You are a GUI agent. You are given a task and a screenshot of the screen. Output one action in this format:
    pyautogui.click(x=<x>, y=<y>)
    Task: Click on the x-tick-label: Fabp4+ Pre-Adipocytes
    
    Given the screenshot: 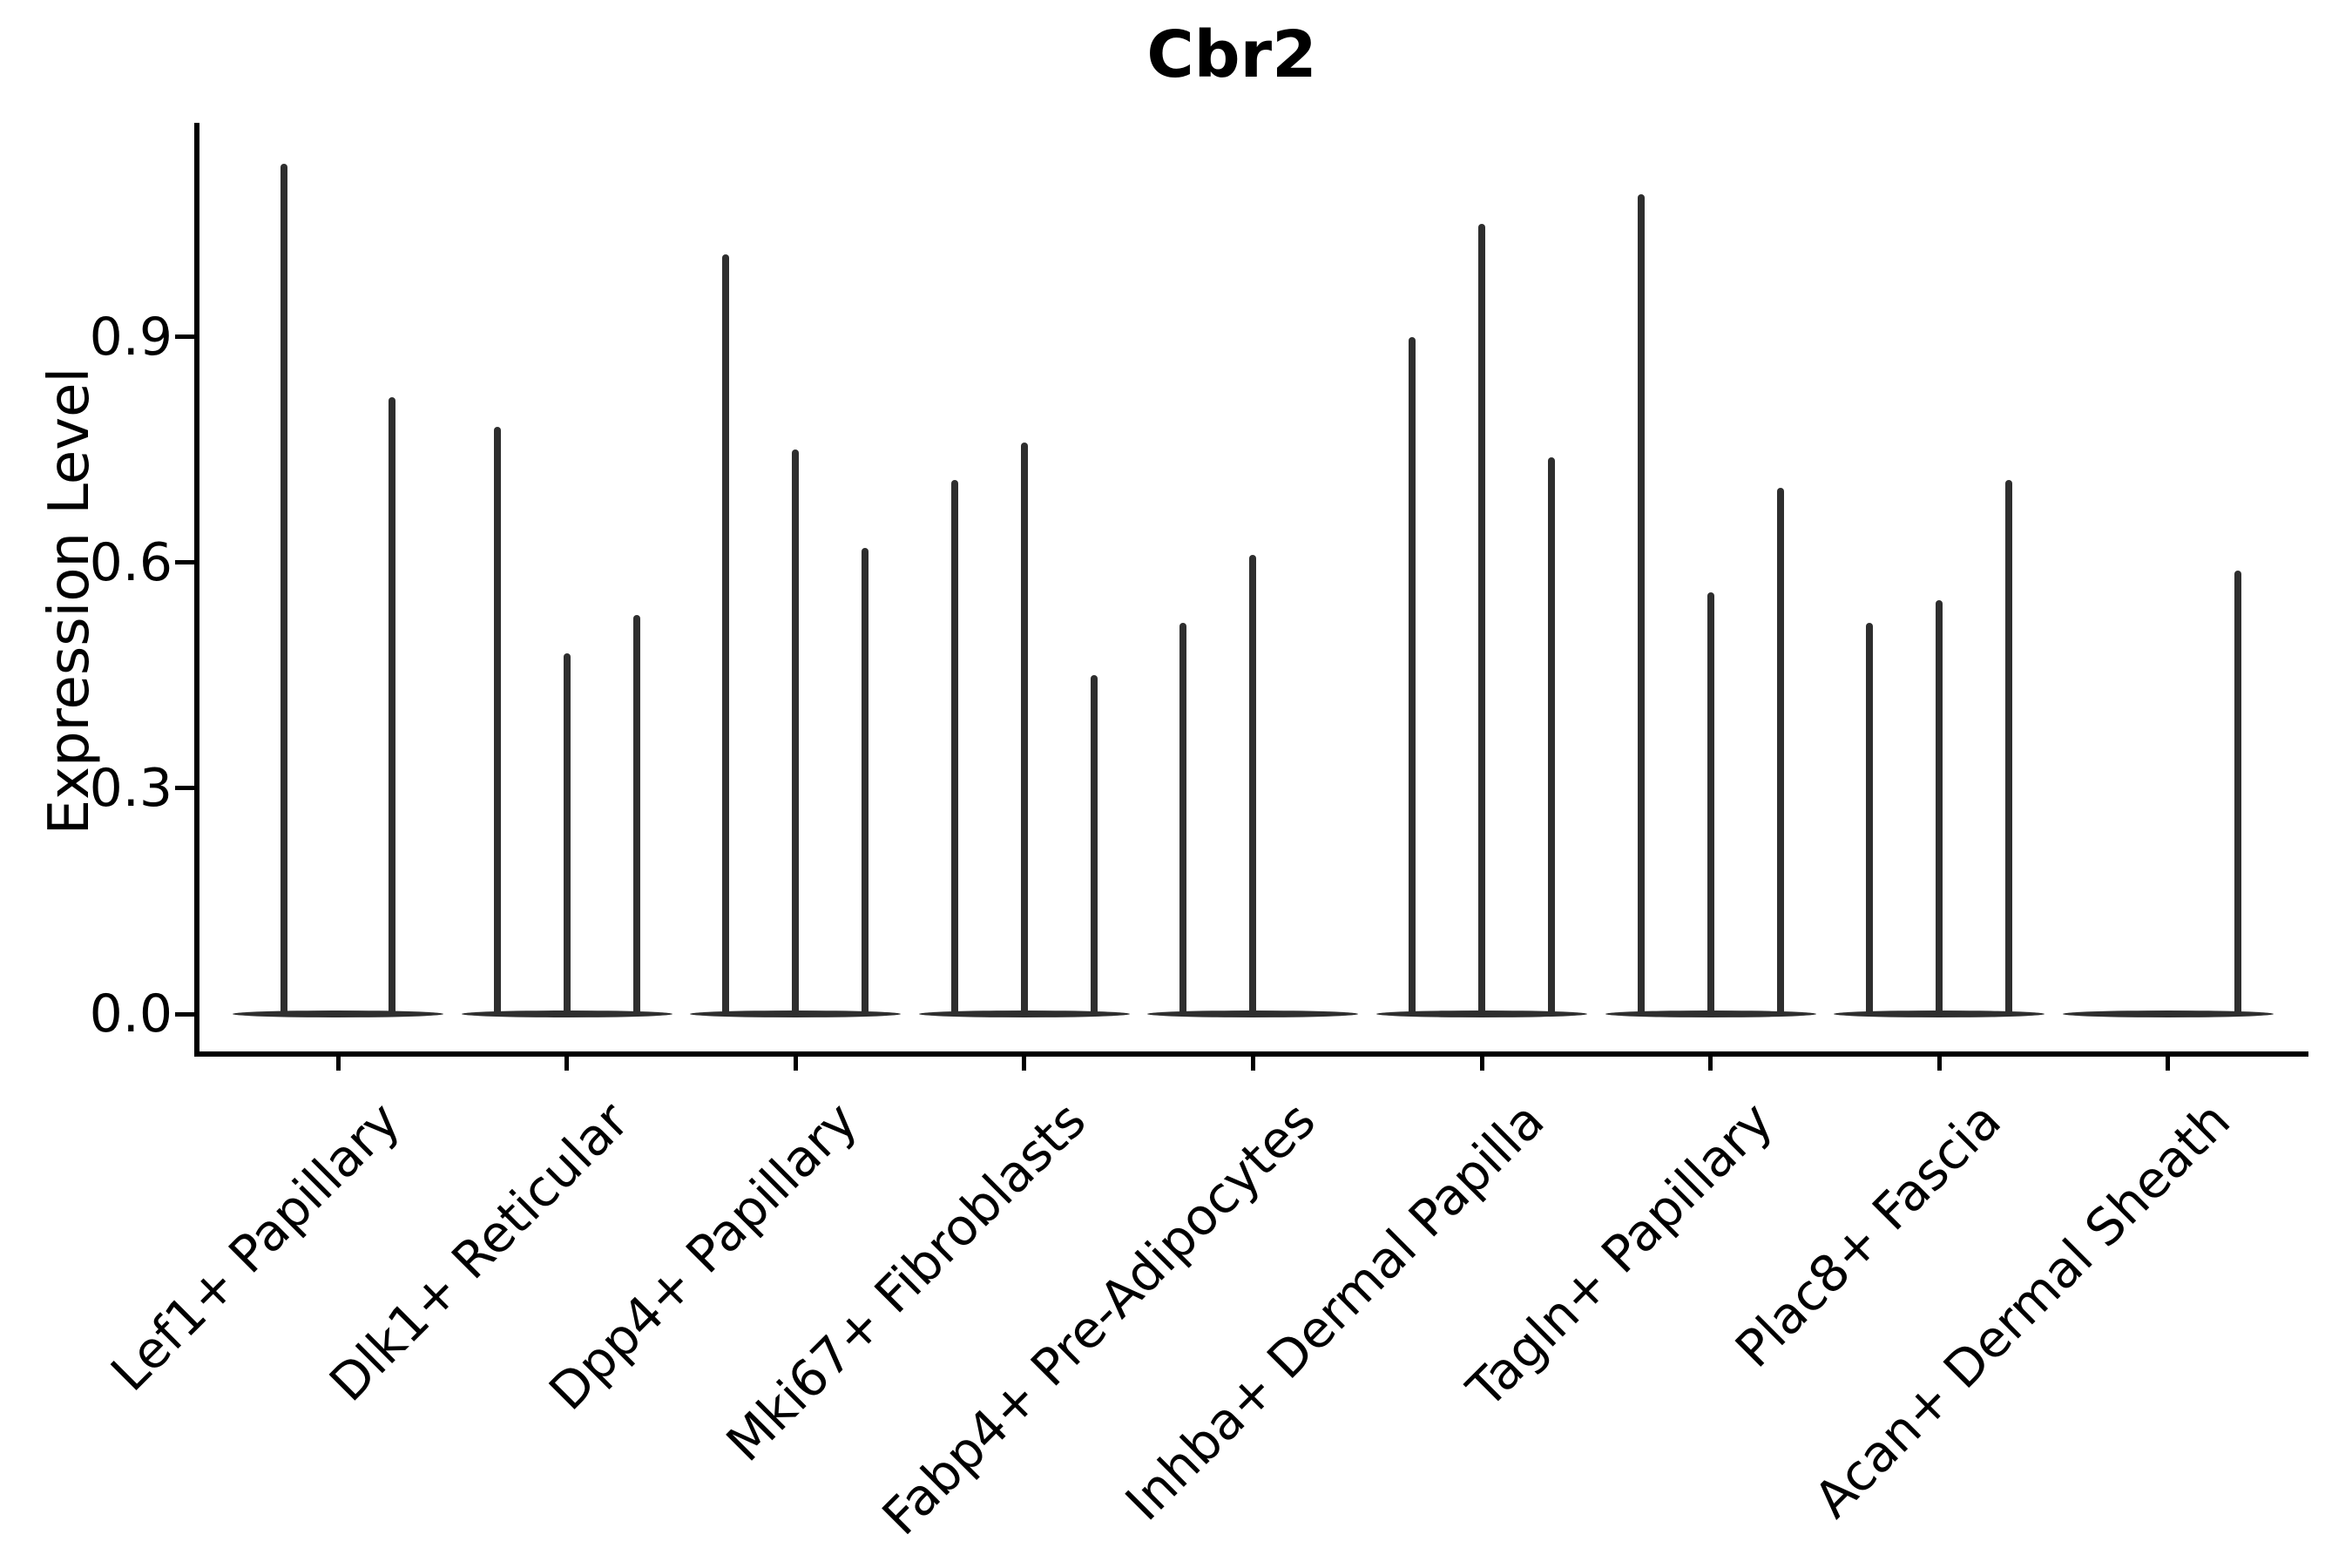 What is the action you would take?
    pyautogui.click(x=1098, y=1319)
    